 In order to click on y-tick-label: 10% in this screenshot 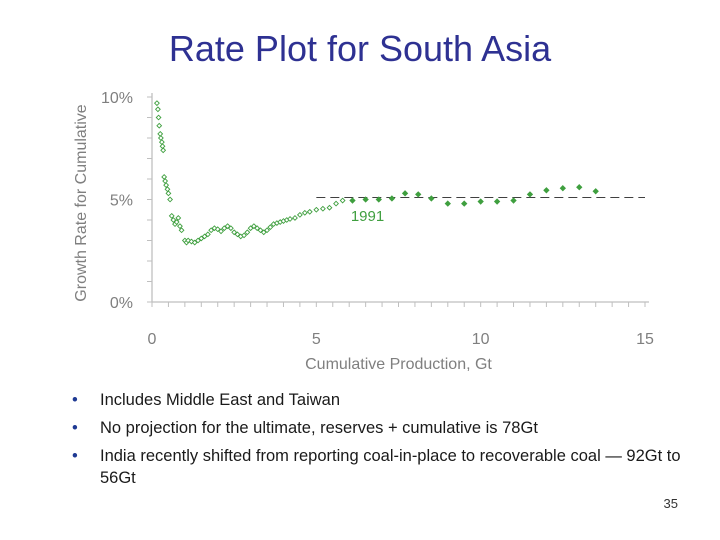, I will do `click(117, 98)`.